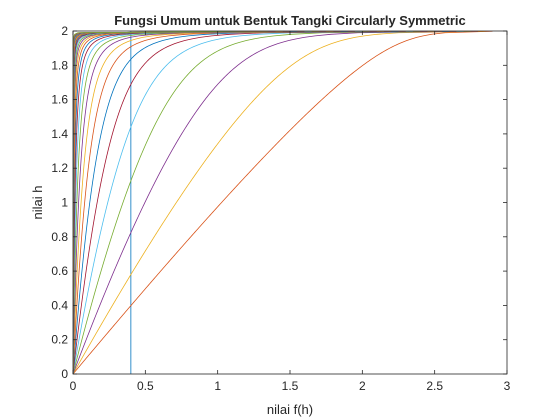 The image size is (560, 420). I want to click on y-tick-label: 1.8, so click(59, 65).